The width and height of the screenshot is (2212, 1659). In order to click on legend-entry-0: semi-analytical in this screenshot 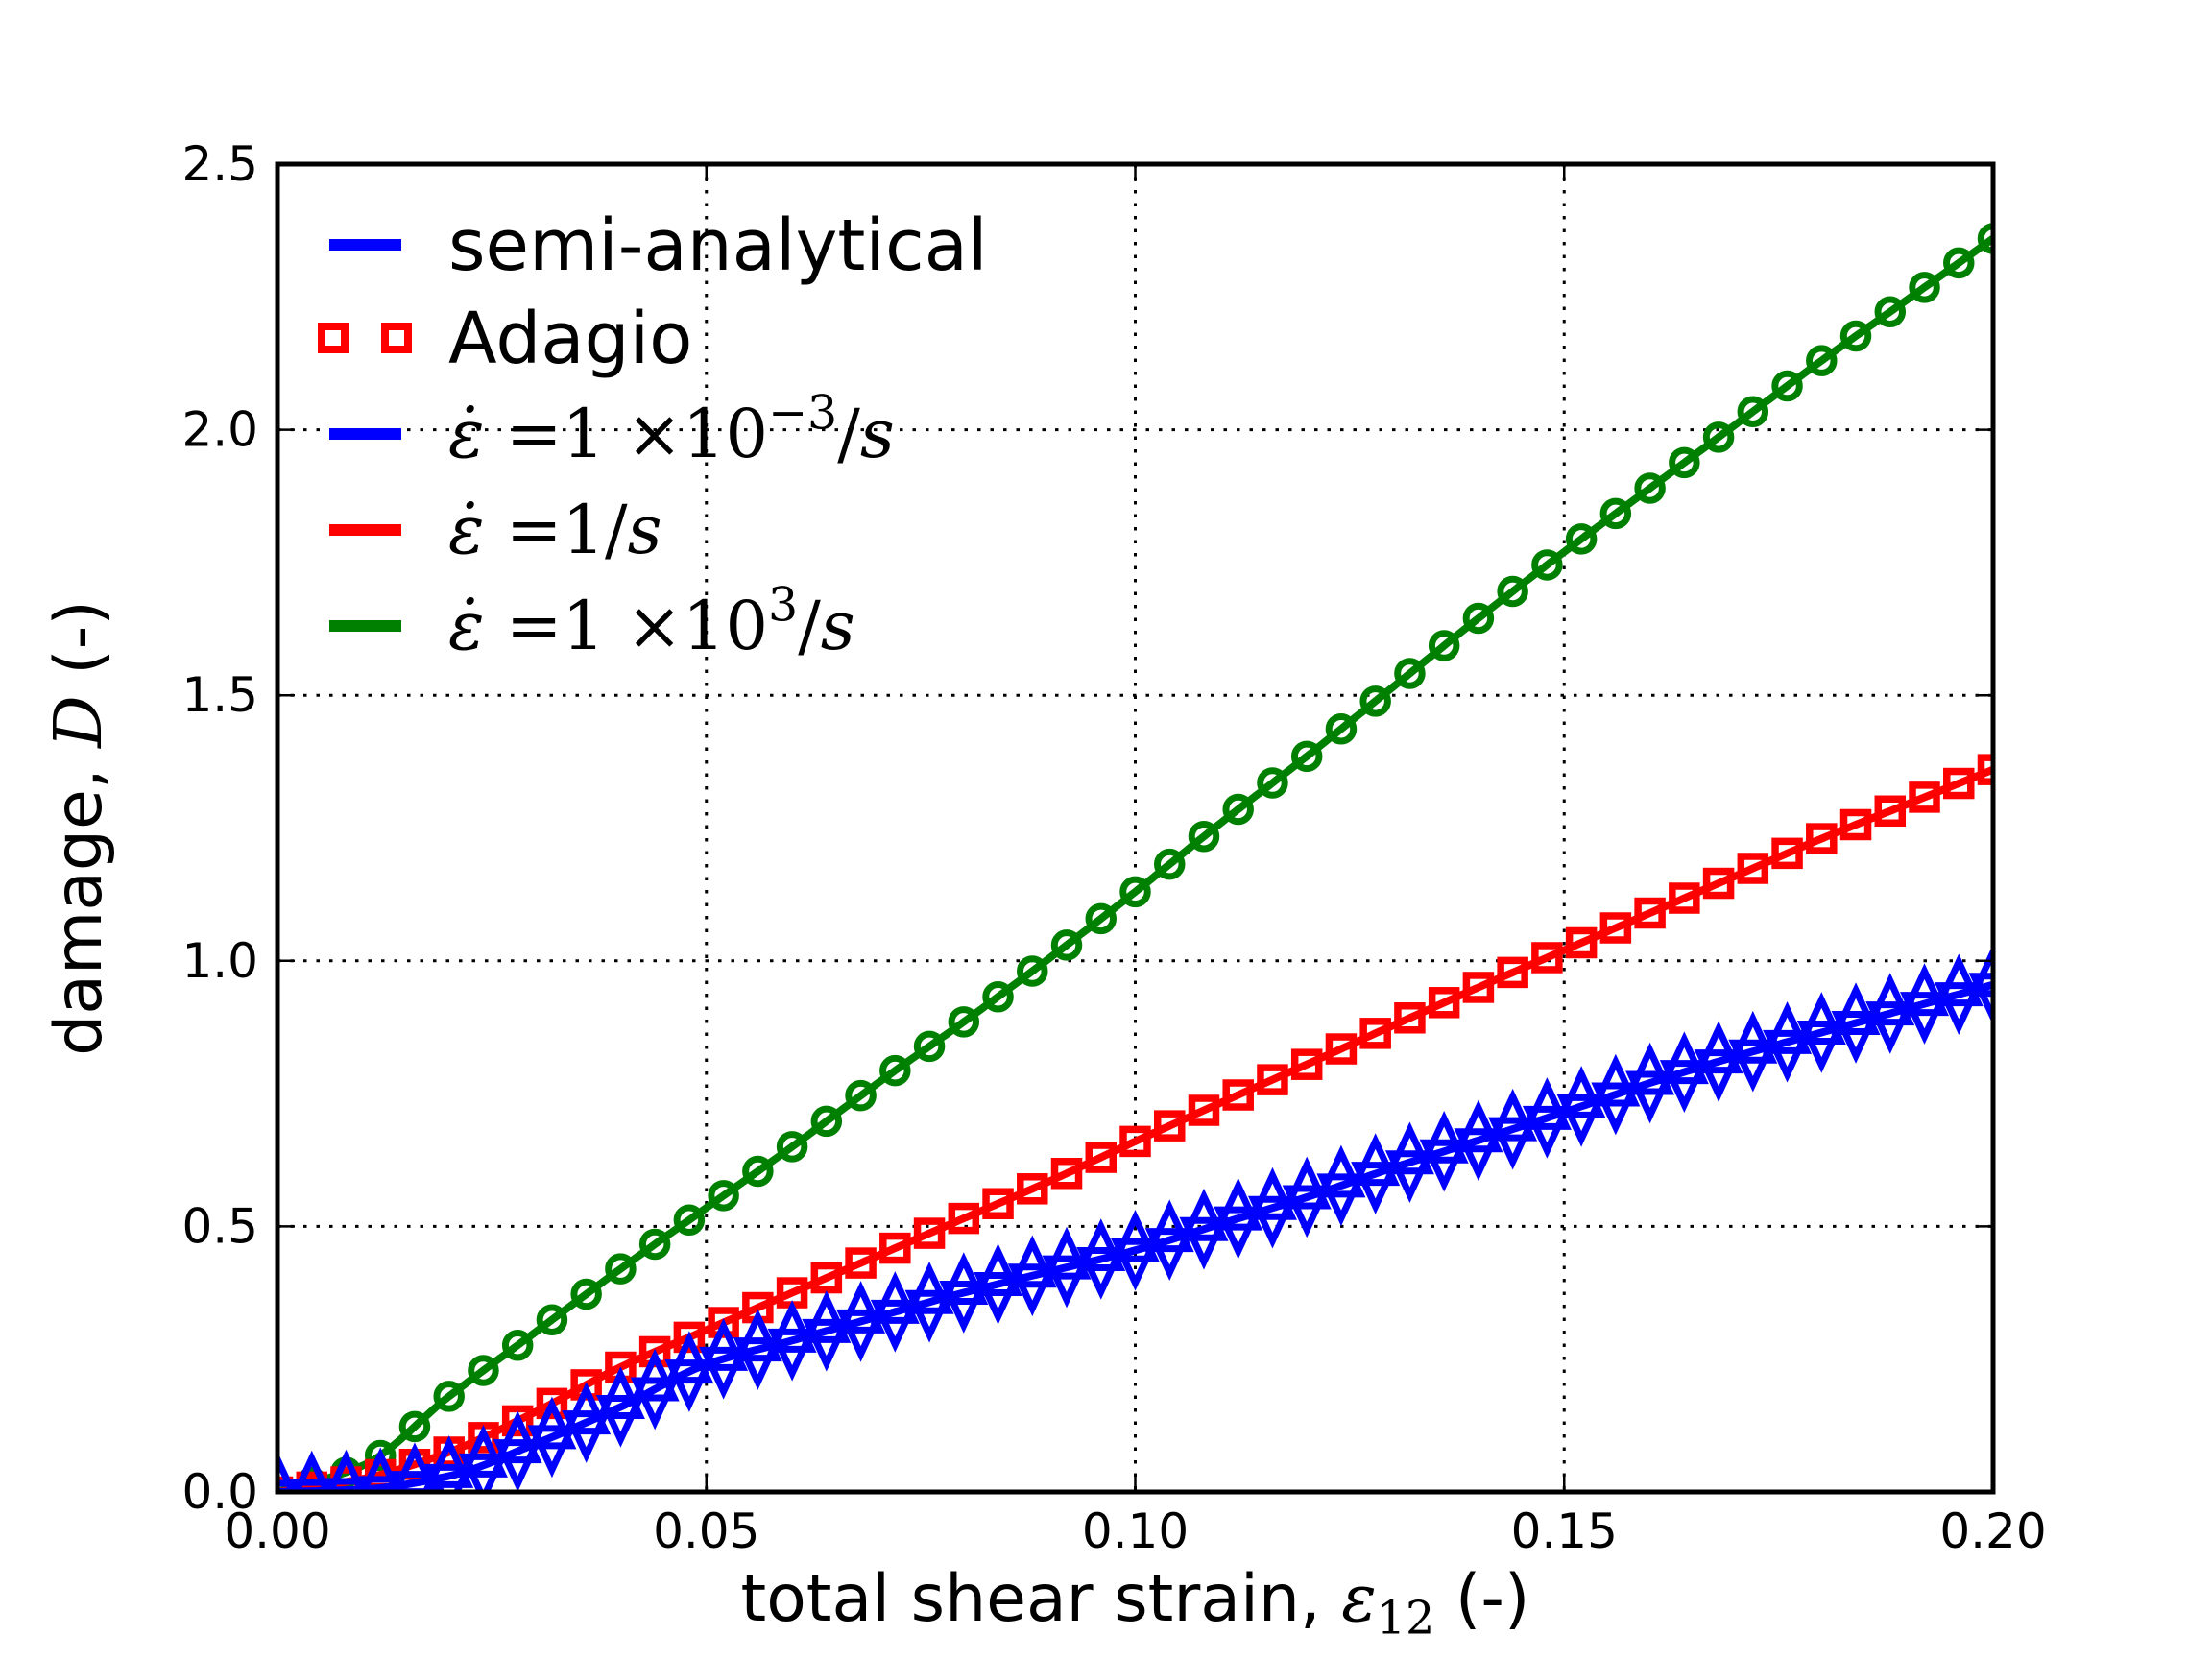, I will do `click(659, 245)`.